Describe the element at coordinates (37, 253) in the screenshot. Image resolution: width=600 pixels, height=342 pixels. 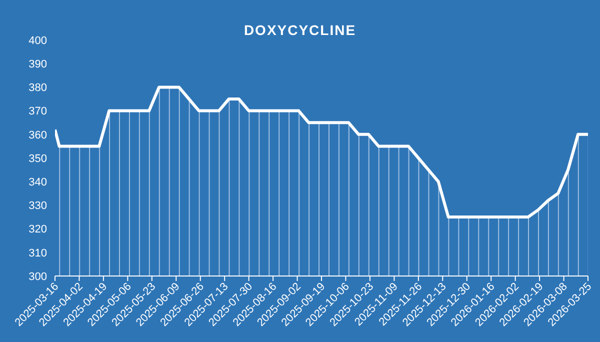
I see `y-tick-label: 310` at that location.